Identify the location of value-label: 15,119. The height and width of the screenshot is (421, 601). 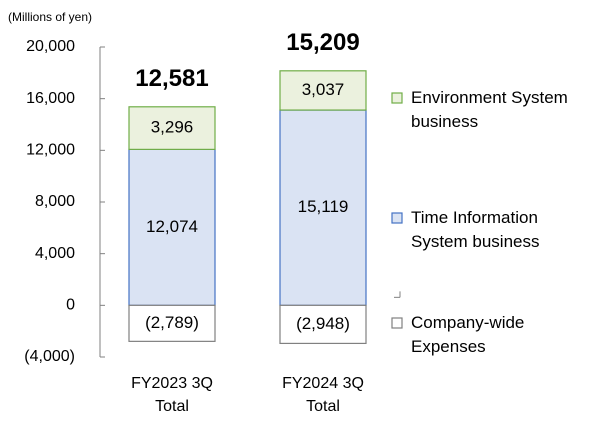
(323, 206).